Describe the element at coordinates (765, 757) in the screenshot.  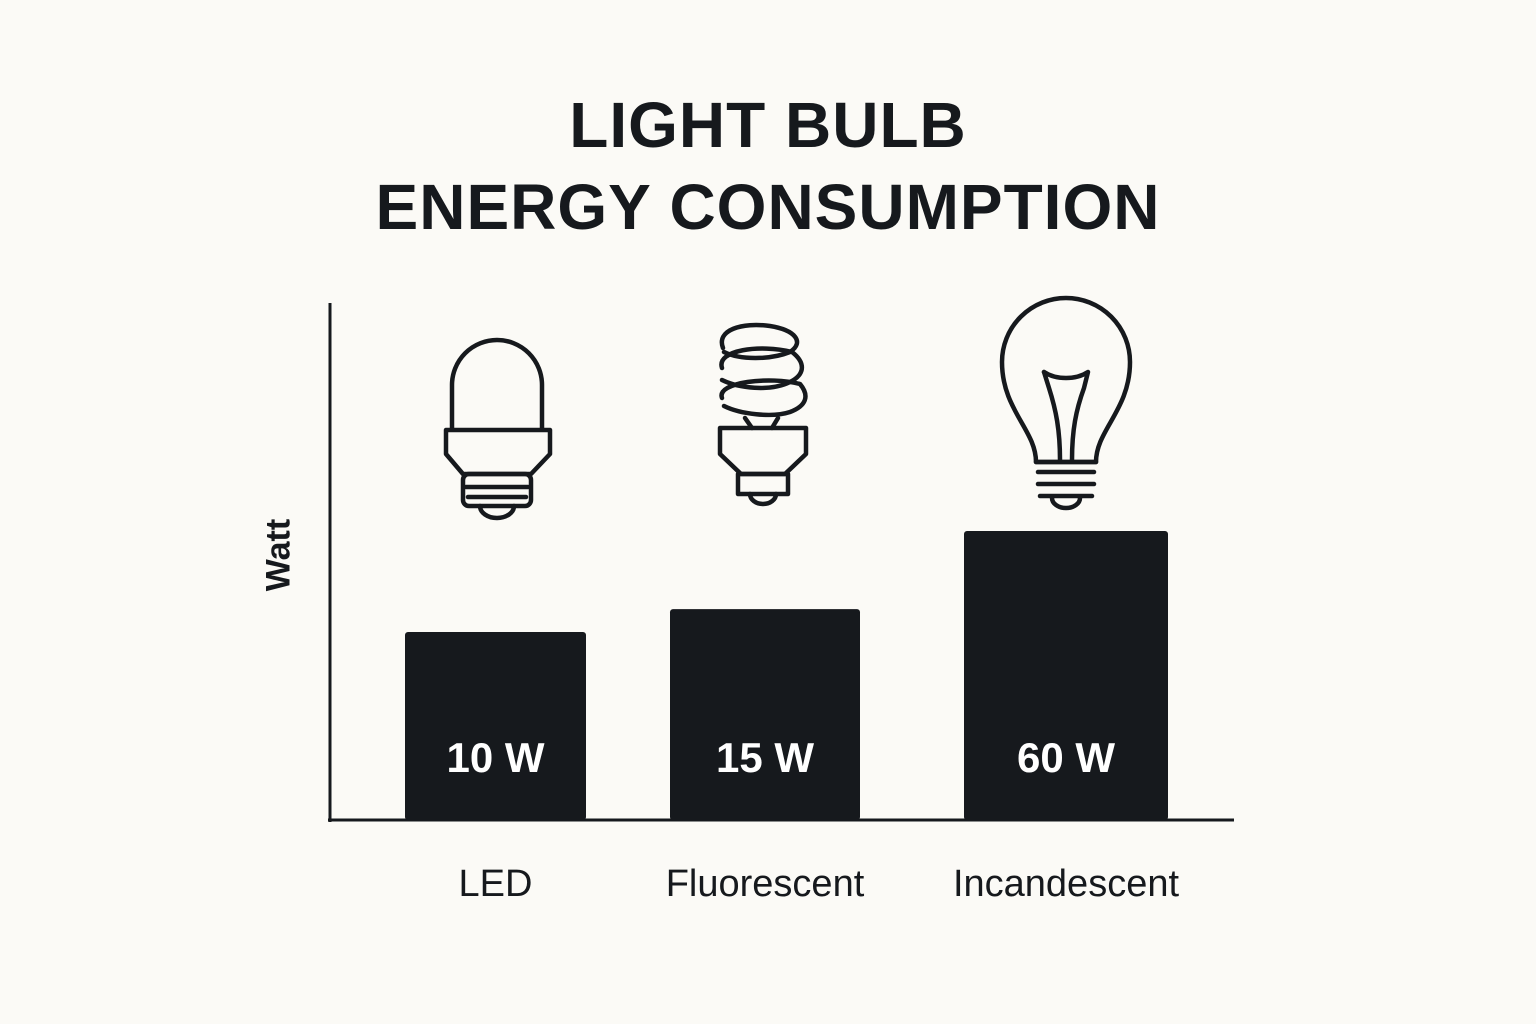
I see `data-label-fluorescent: 15 W` at that location.